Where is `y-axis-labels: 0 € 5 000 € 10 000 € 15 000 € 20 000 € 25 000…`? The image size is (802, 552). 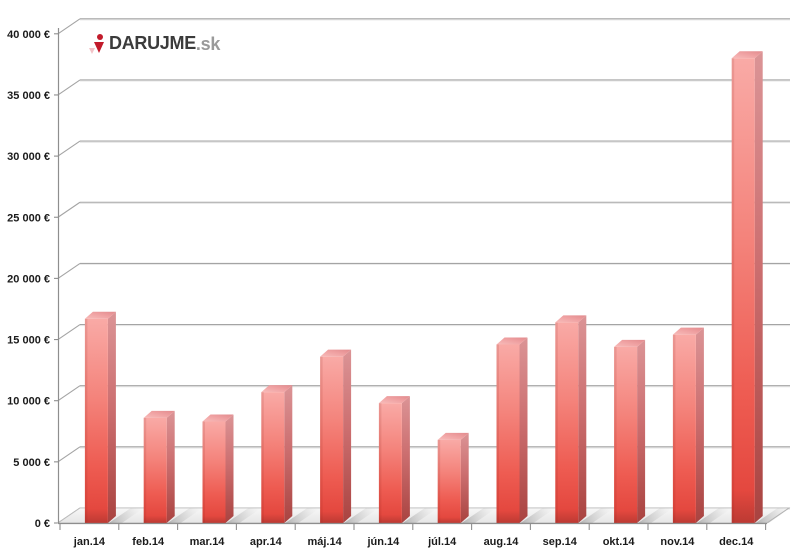
y-axis-labels: 0 € 5 000 € 10 000 € 15 000 € 20 000 € 25 000… is located at coordinates (28, 279).